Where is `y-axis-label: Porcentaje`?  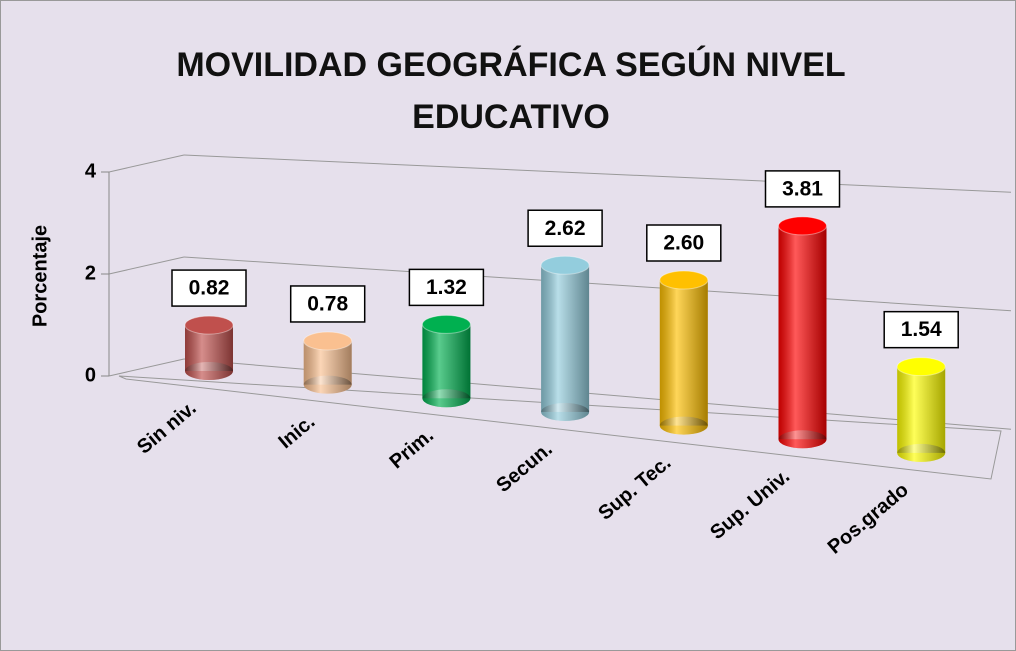
y-axis-label: Porcentaje is located at coordinates (40, 276).